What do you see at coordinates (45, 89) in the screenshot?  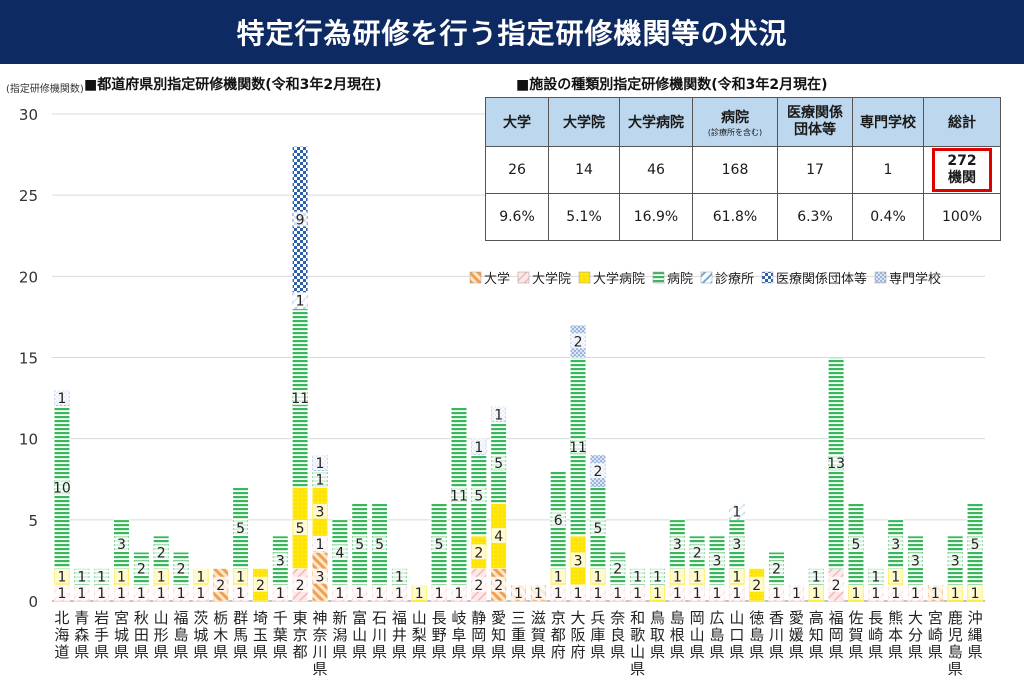 I see `y-axis-unit-note: (指定研修機関数)` at bounding box center [45, 89].